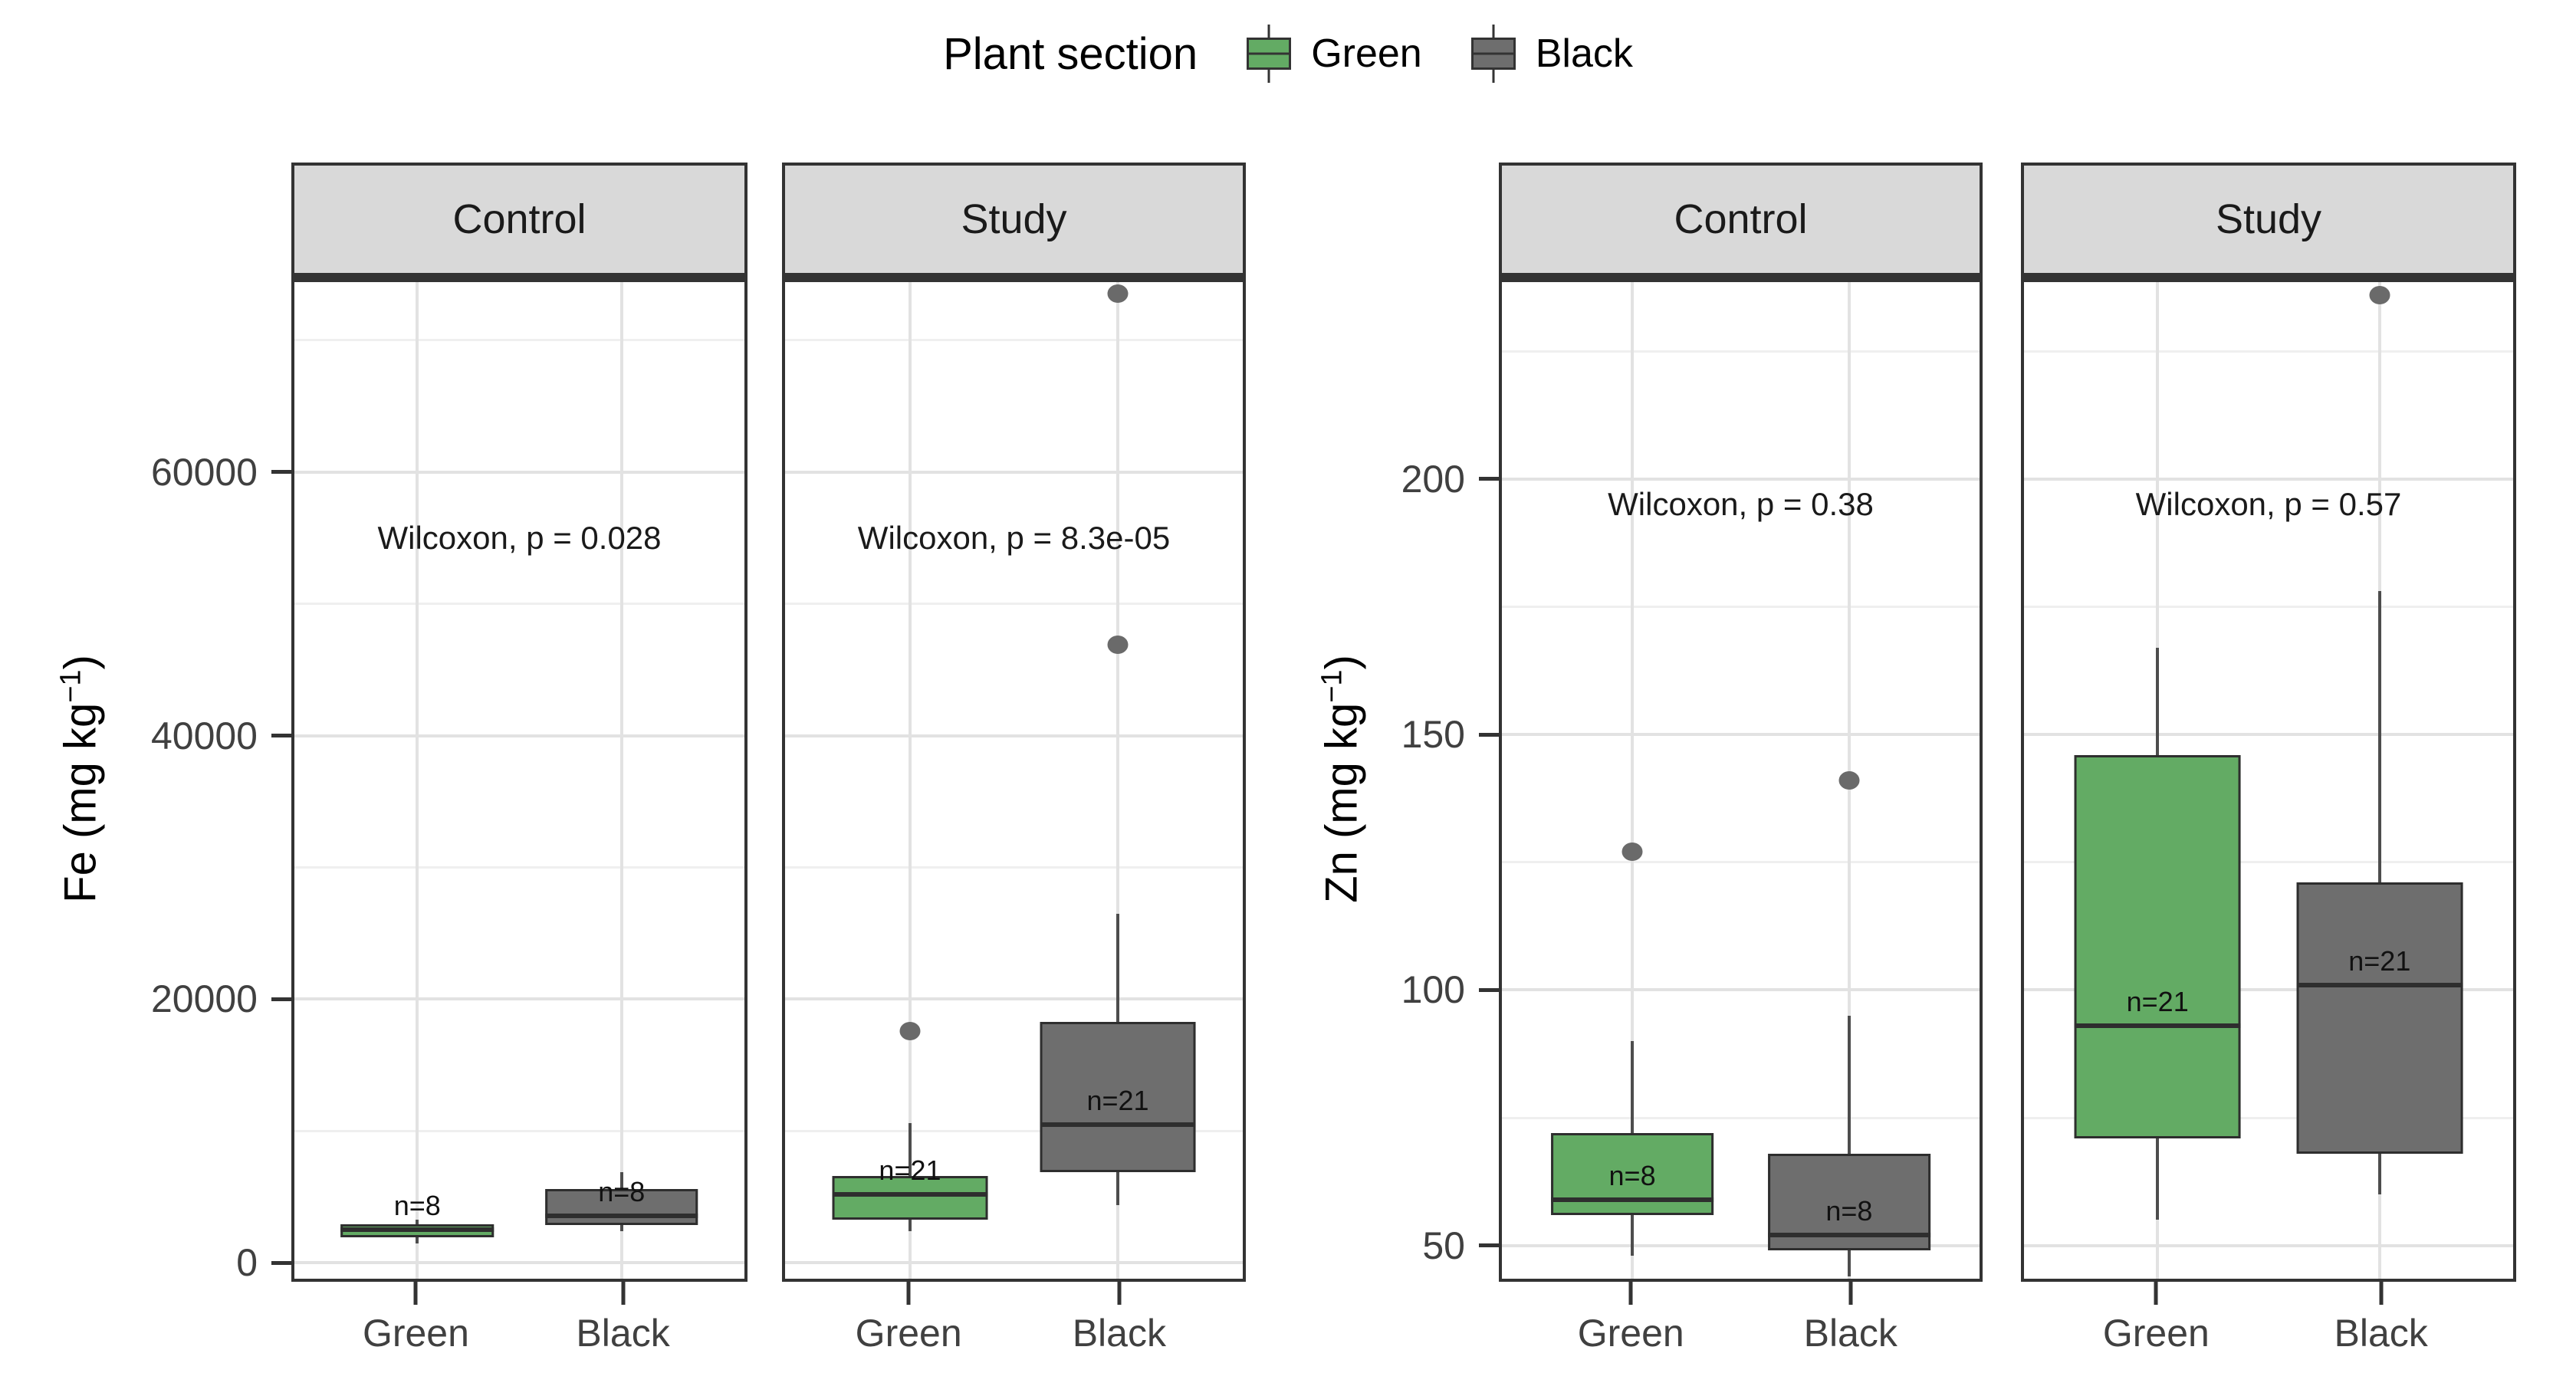  What do you see at coordinates (1443, 1245) in the screenshot?
I see `y-tick-label: 50` at bounding box center [1443, 1245].